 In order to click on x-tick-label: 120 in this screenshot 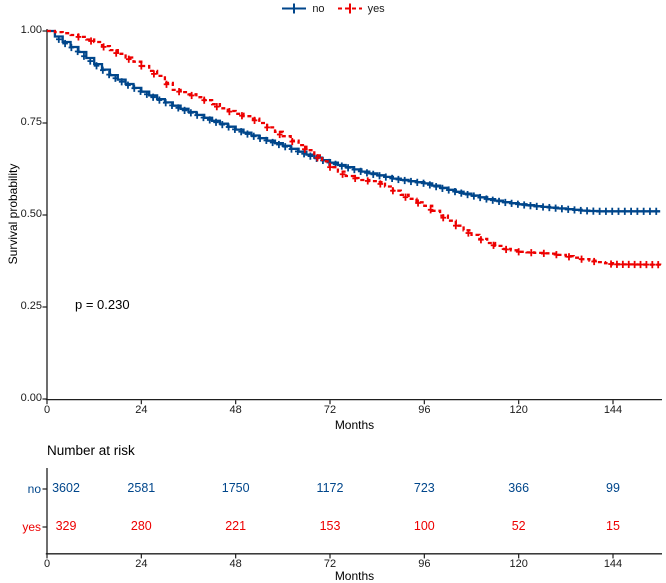, I will do `click(518, 410)`.